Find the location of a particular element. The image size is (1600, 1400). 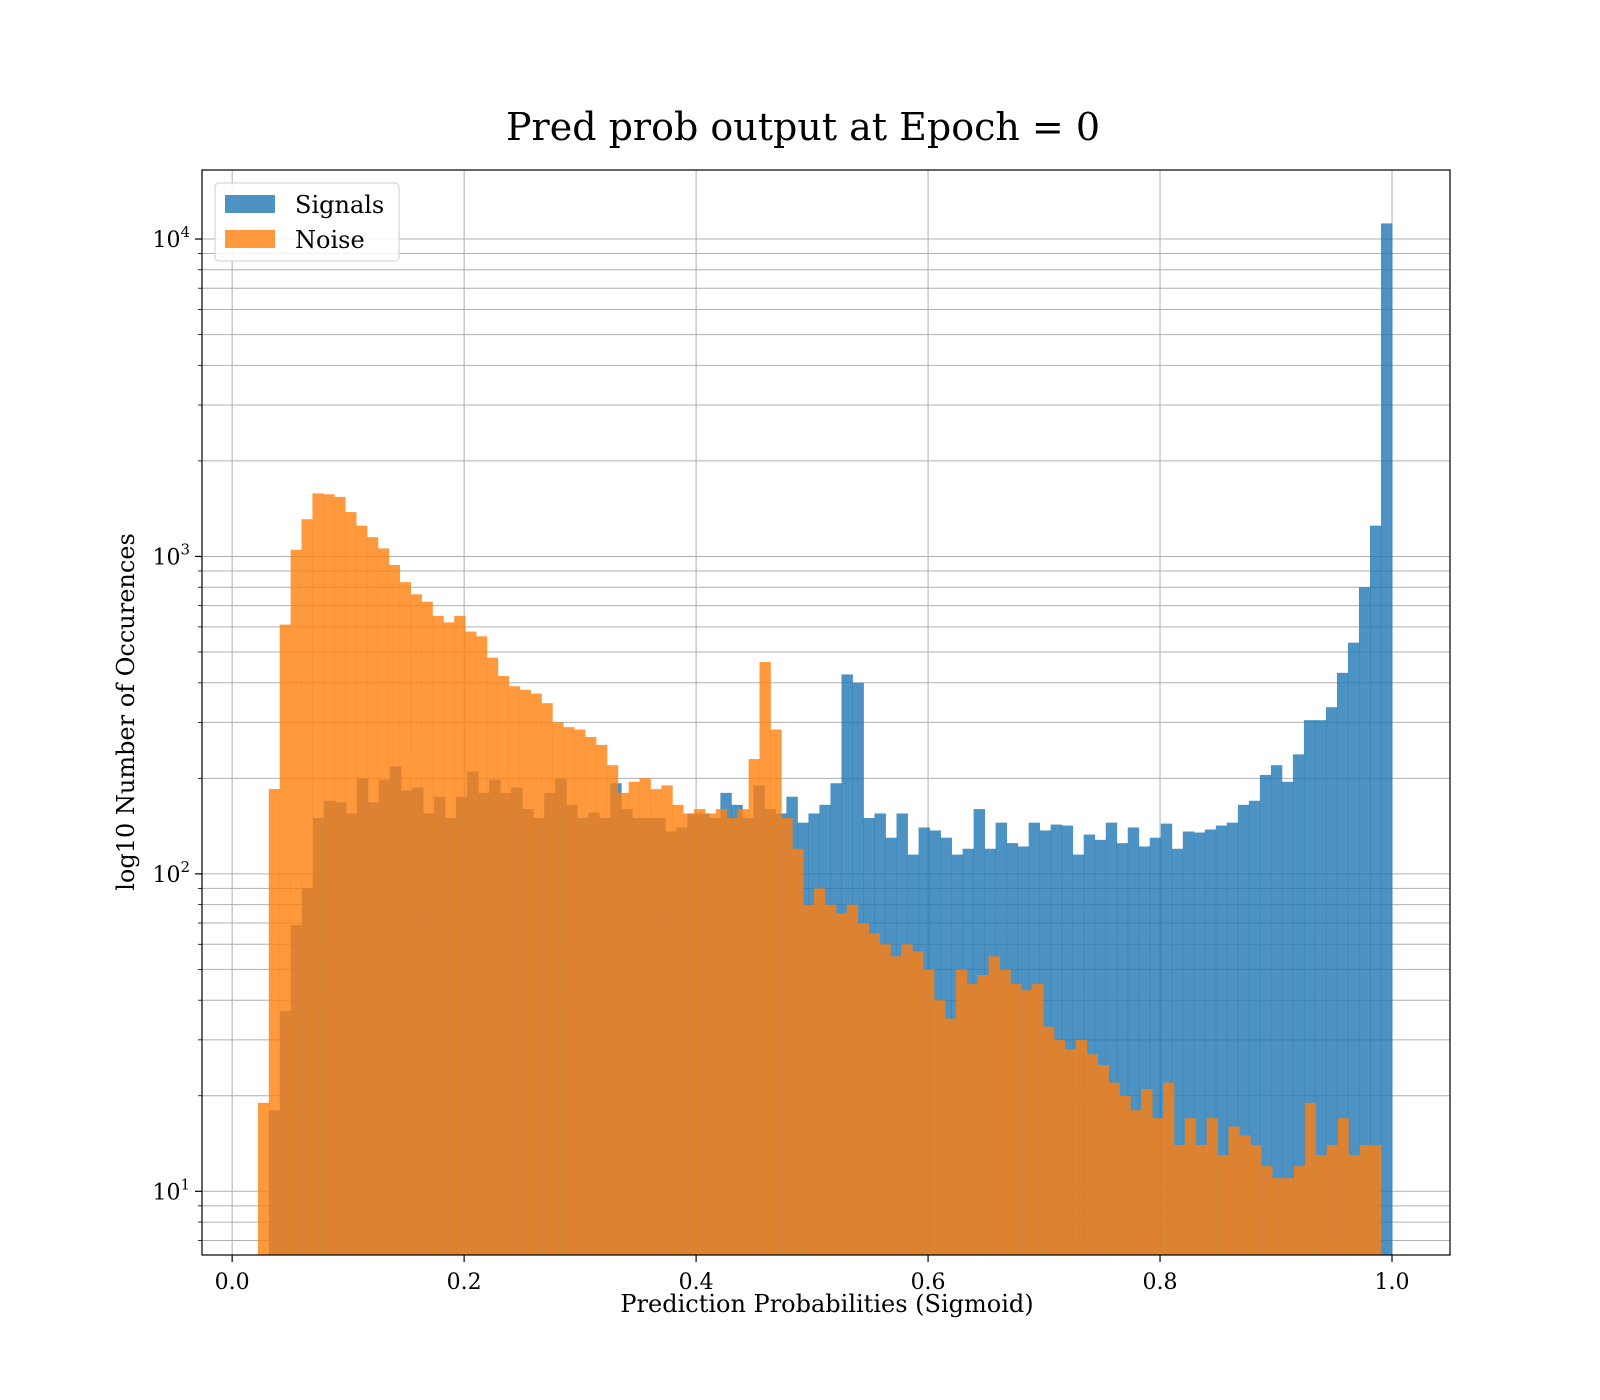

x-tick-label: 1.0 is located at coordinates (1392, 1282).